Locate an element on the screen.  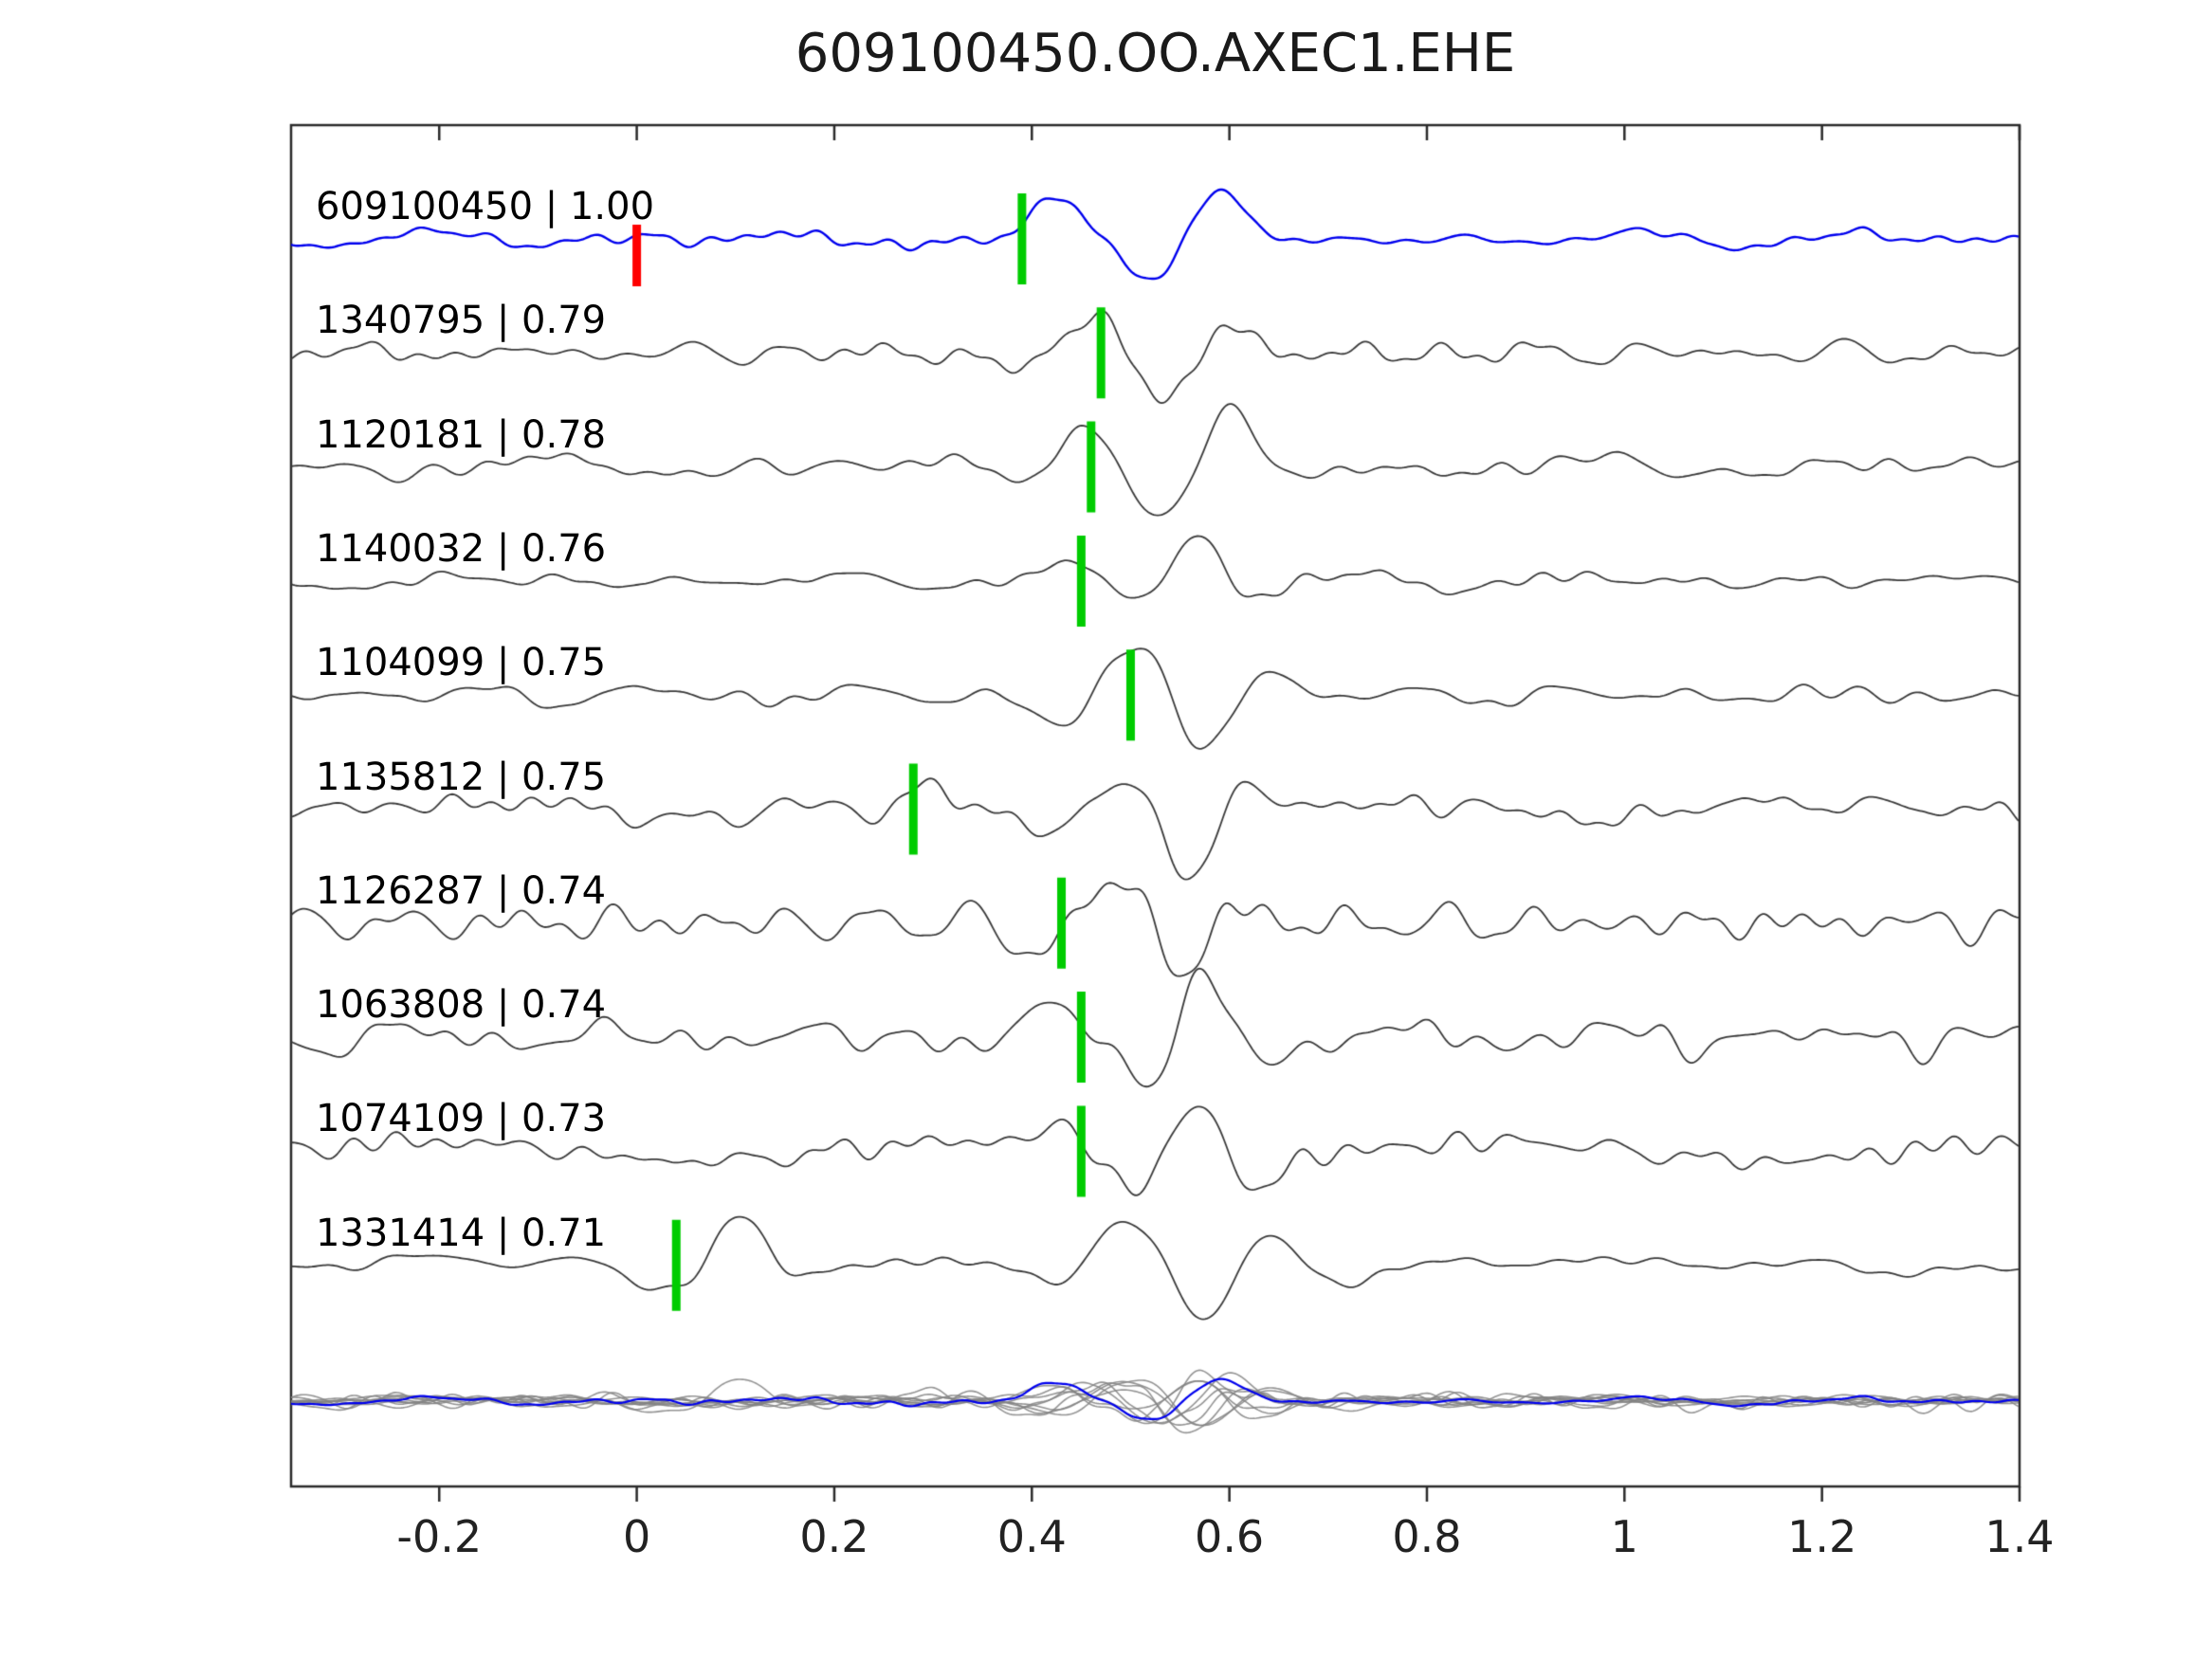
x-tick-label: 0.2 is located at coordinates (834, 1536).